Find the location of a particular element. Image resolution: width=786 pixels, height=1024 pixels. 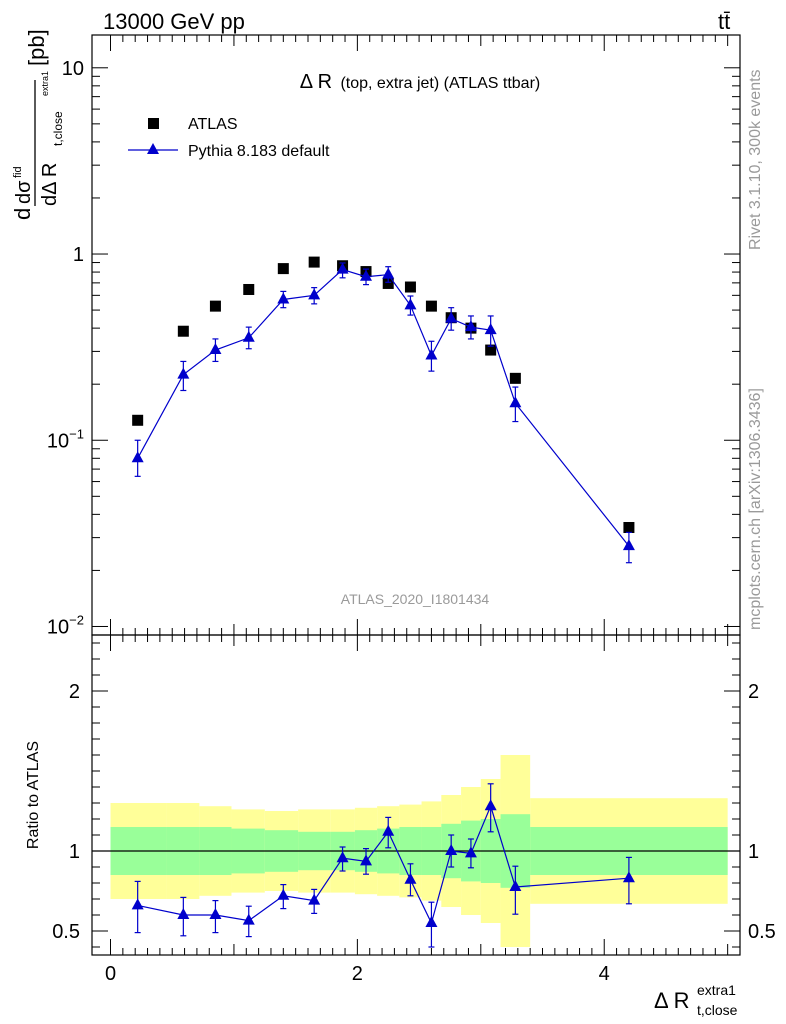

ylabel-denominator-supsub: extra1 is located at coordinates (45, 83).